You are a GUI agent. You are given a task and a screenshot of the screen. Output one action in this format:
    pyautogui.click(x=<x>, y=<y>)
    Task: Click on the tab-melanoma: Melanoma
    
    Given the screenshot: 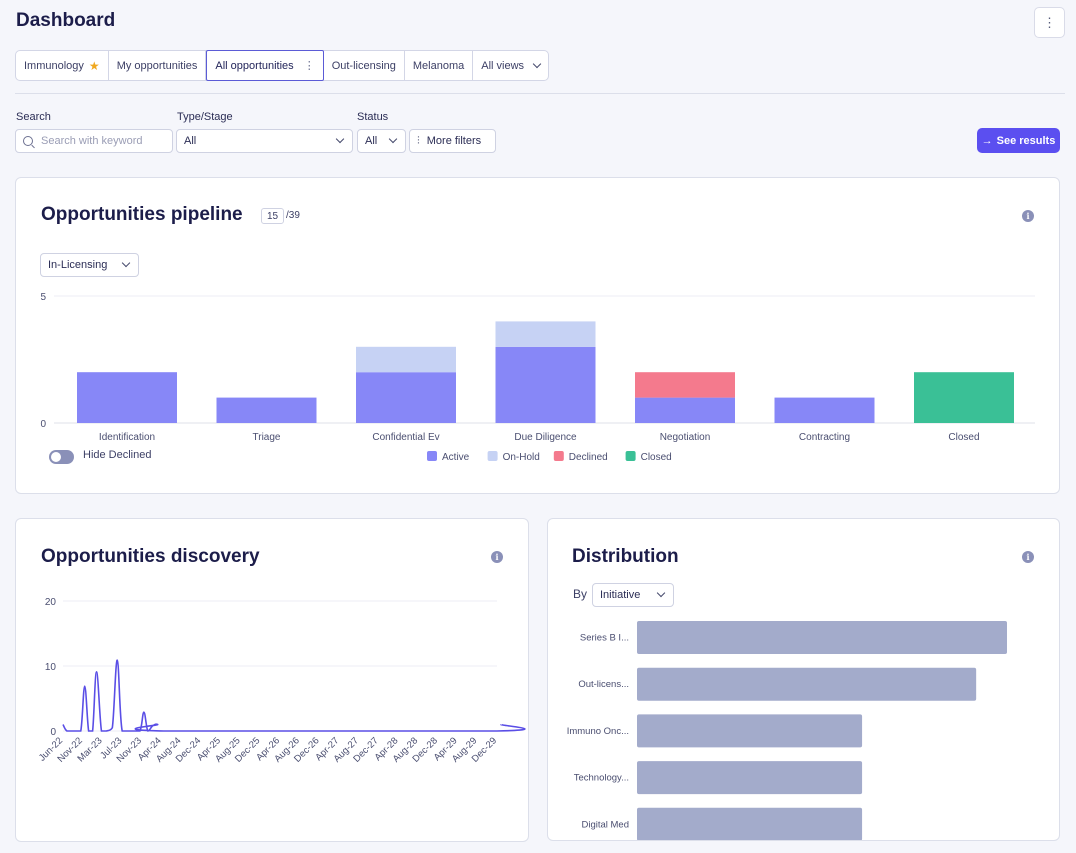 What is the action you would take?
    pyautogui.click(x=439, y=65)
    